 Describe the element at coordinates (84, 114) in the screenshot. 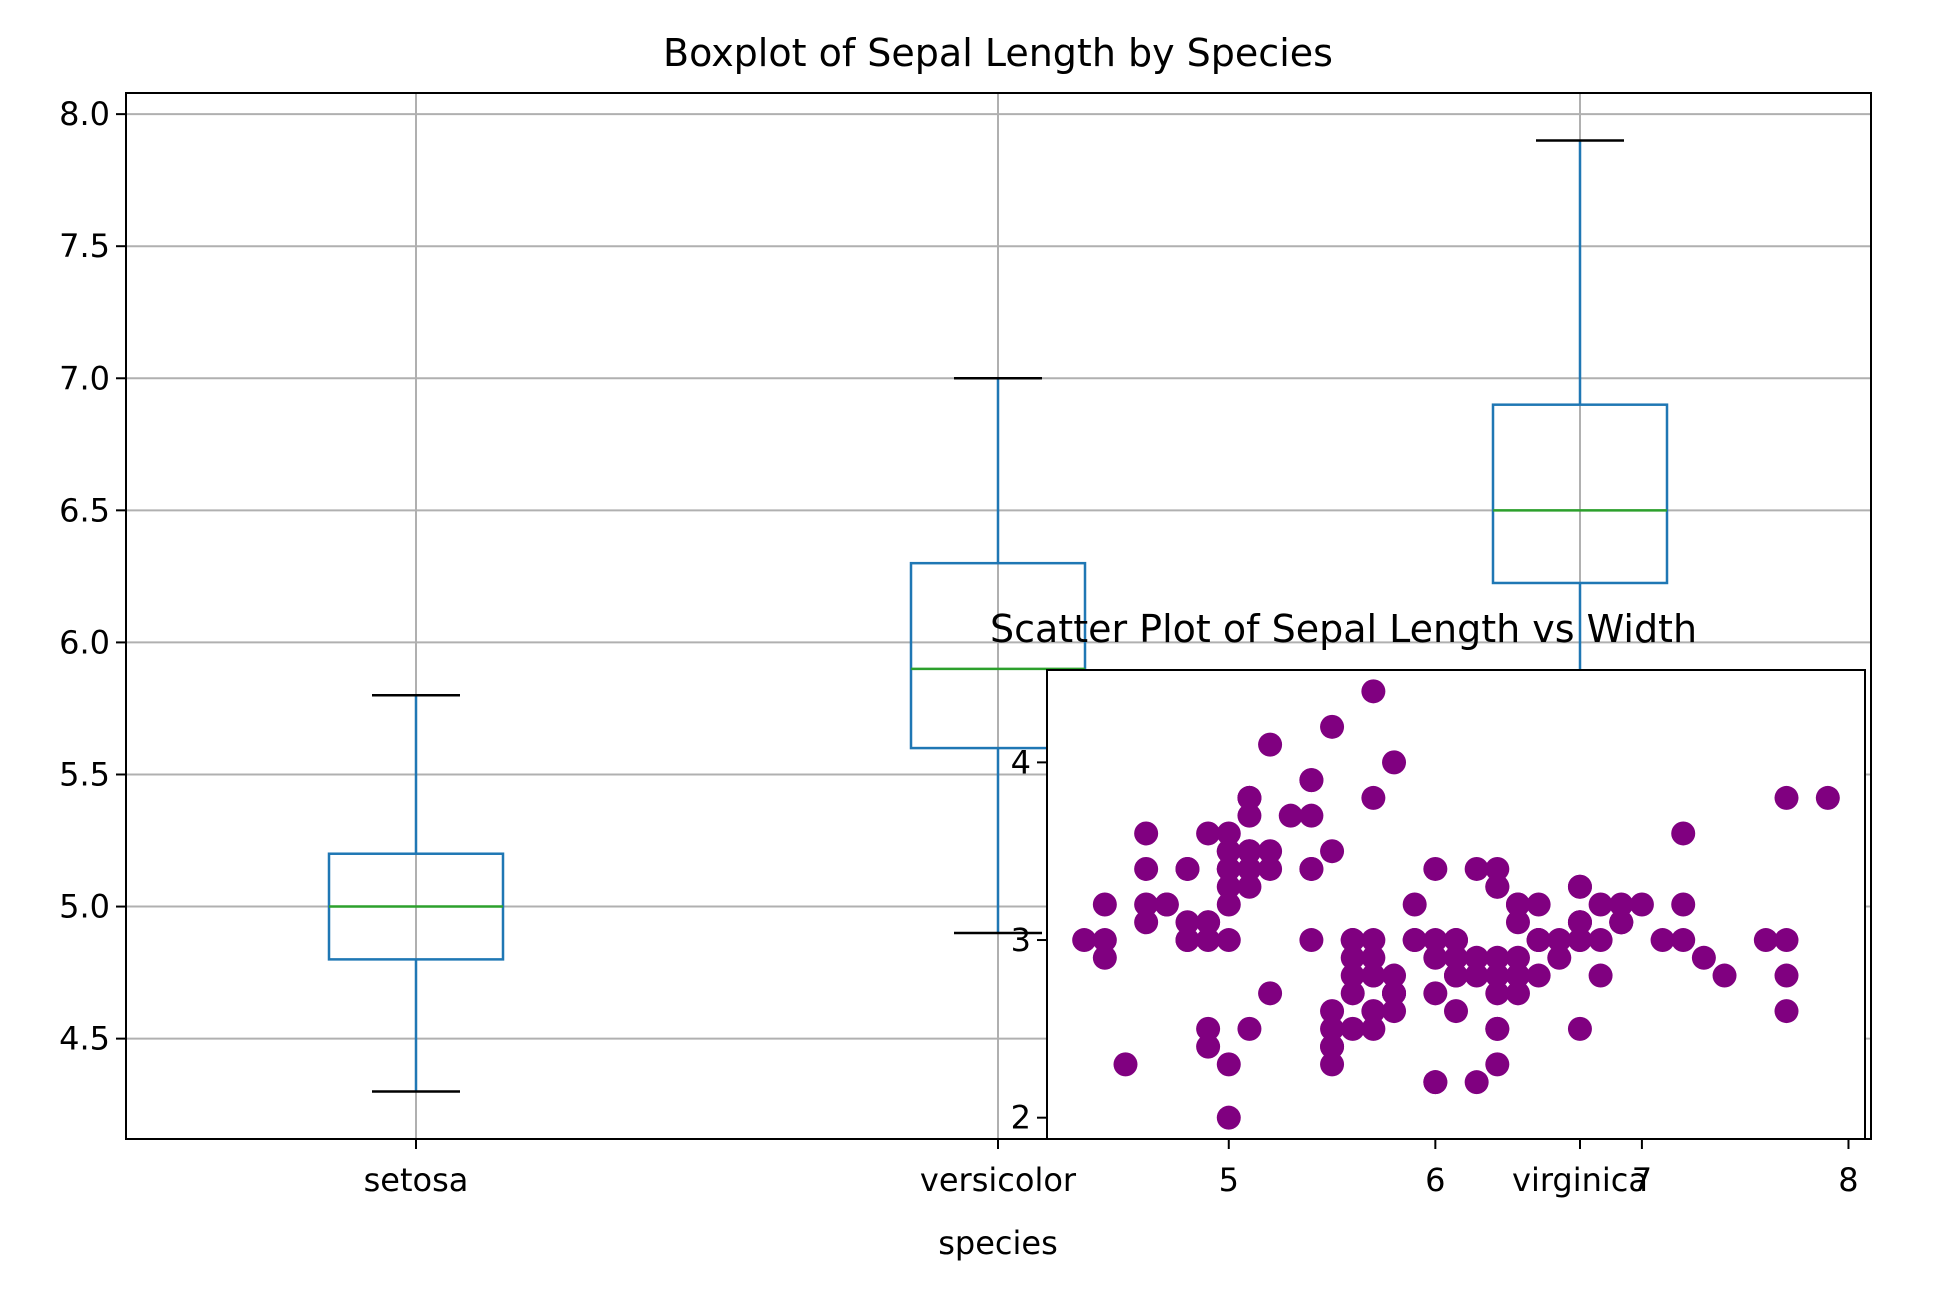

I see `y-tick-label: 8.0` at that location.